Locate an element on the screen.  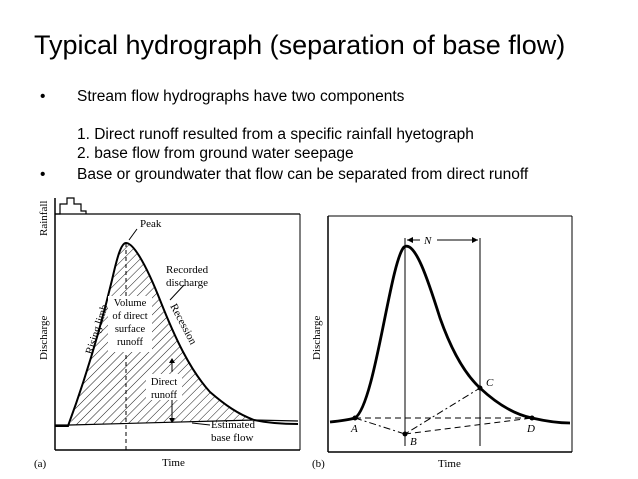
rainfall-axis-label: Rainfall is located at coordinates (44, 218).